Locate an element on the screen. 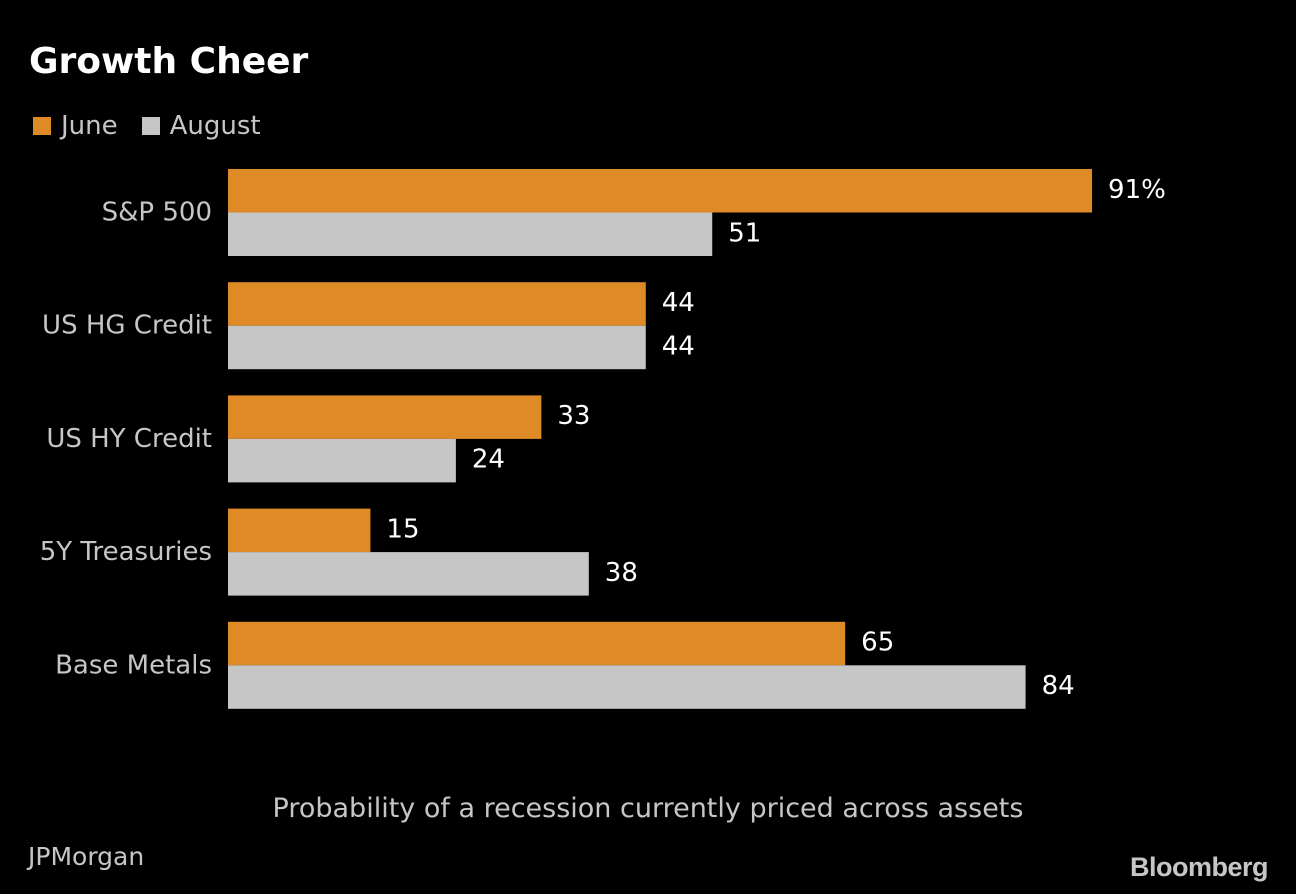 Image resolution: width=1296 pixels, height=894 pixels. bloomberg-logo: Bloomberg is located at coordinates (1199, 867).